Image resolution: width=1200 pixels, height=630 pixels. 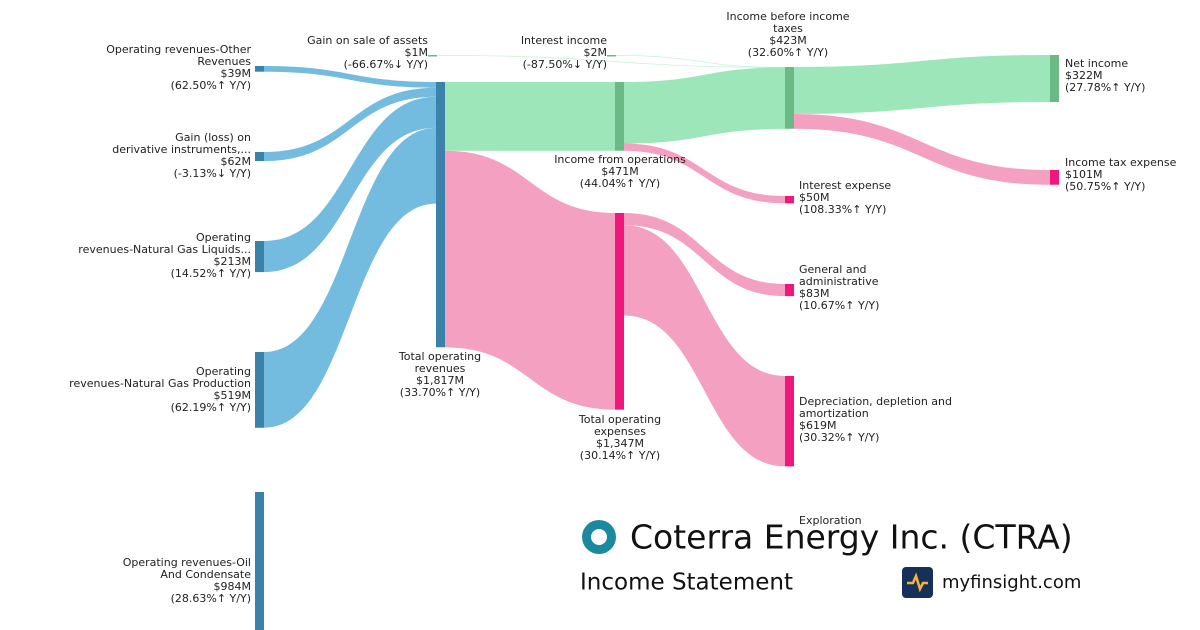 What do you see at coordinates (599, 537) in the screenshot?
I see `logo-inner` at bounding box center [599, 537].